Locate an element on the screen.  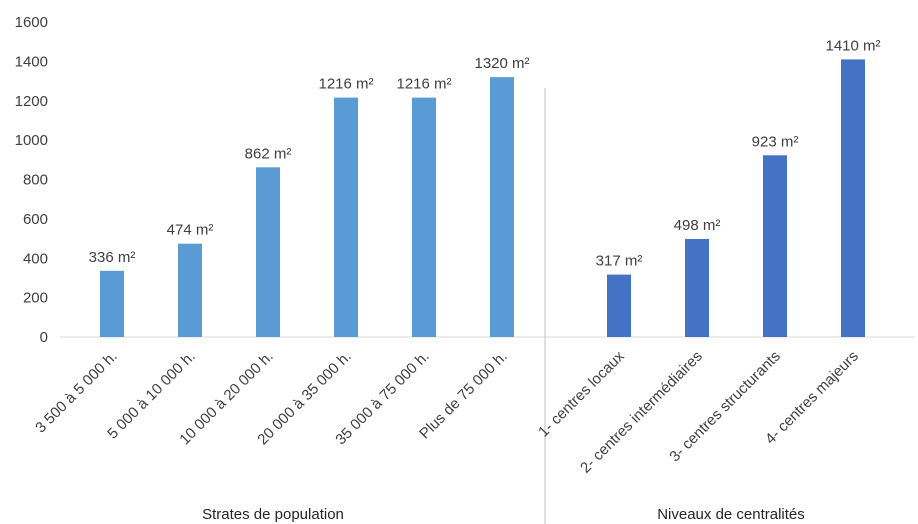
group-label-centralites: Niveaux de centralités is located at coordinates (731, 514).